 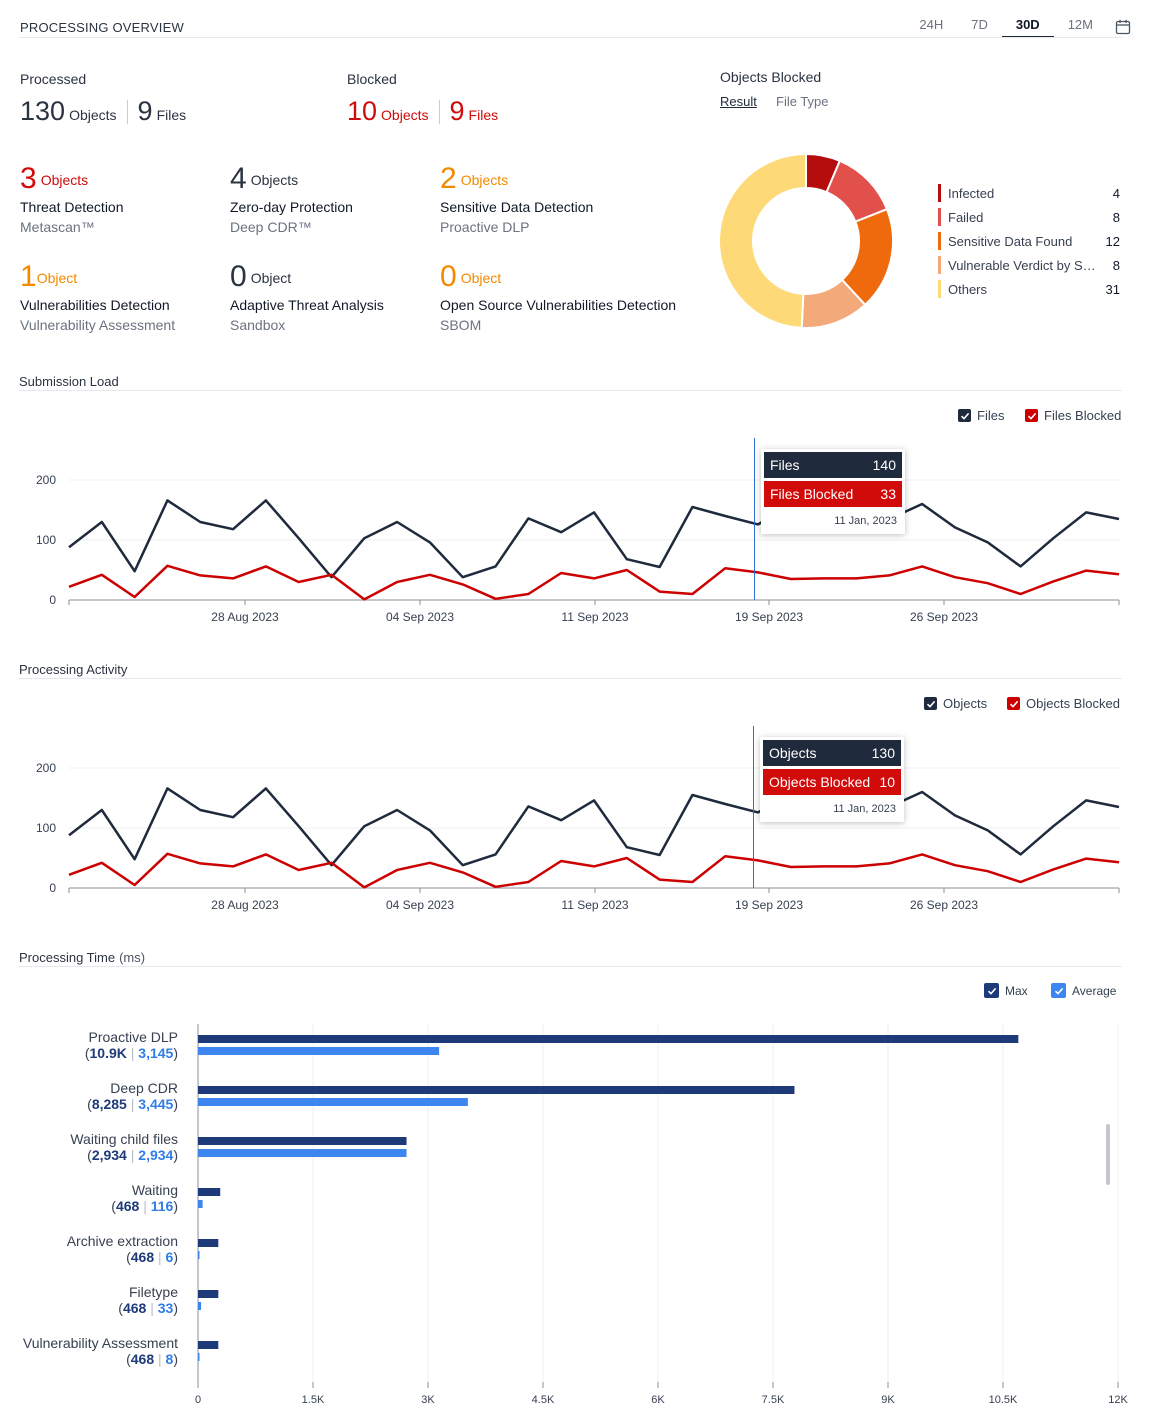 What do you see at coordinates (95, 305) in the screenshot?
I see `engine-name: Vulnerabilities Detection` at bounding box center [95, 305].